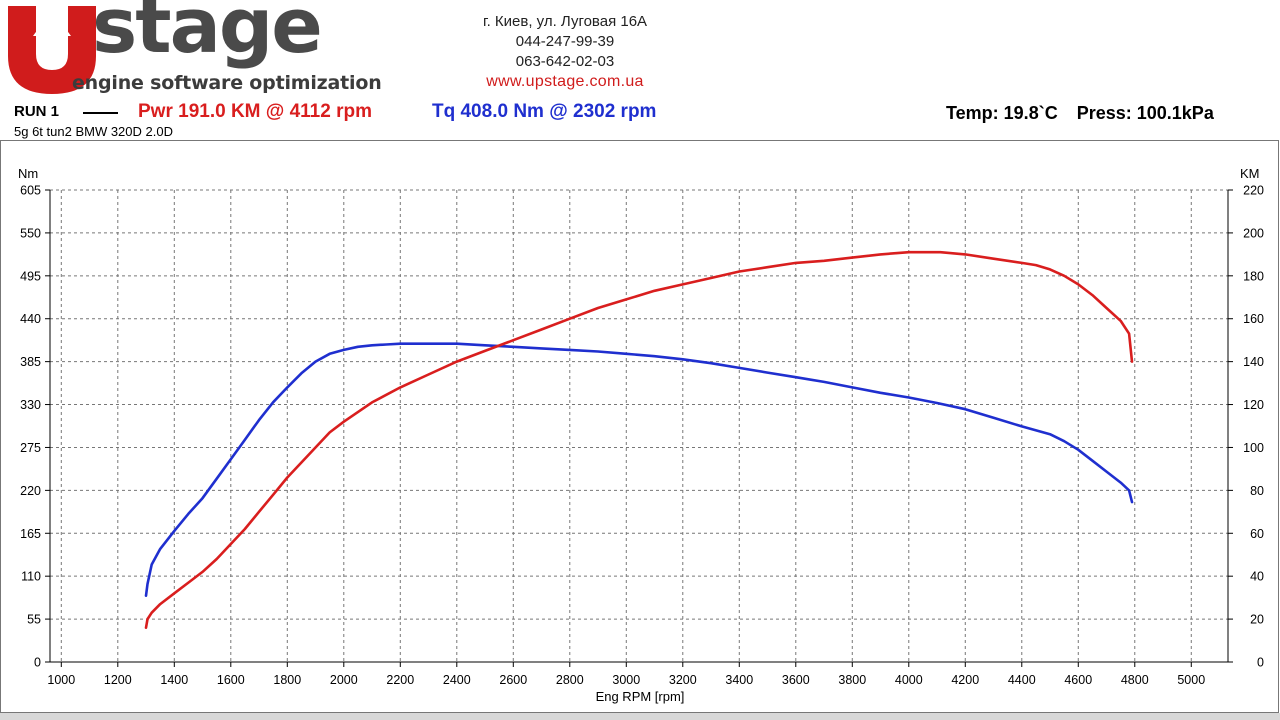 This screenshot has width=1280, height=720. Describe the element at coordinates (37, 663) in the screenshot. I see `y-left-tick-label: 0` at that location.